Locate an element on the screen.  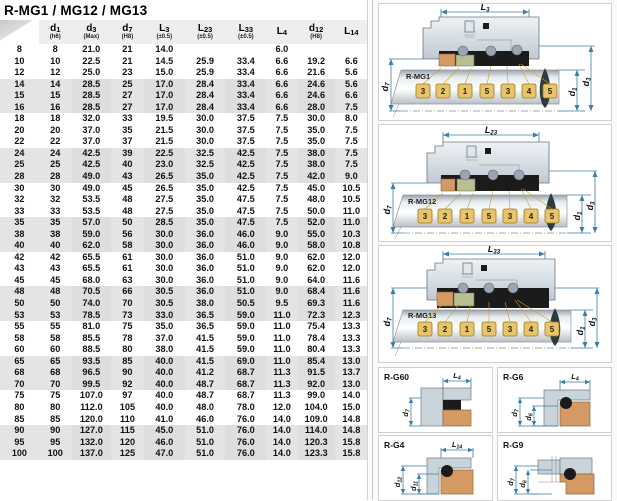
callout-group-mg13: 3 2 1 5 3 4 5 is located at coordinates (488, 318).